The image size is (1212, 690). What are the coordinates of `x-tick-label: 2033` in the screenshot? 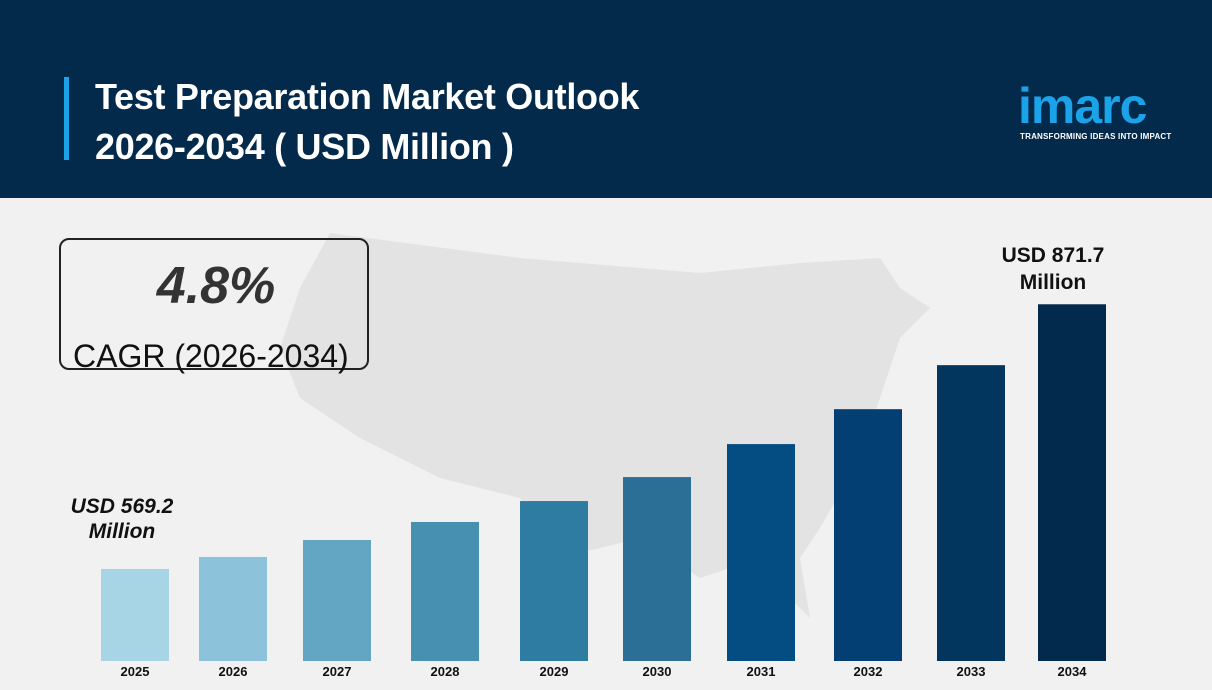 It's located at (971, 671).